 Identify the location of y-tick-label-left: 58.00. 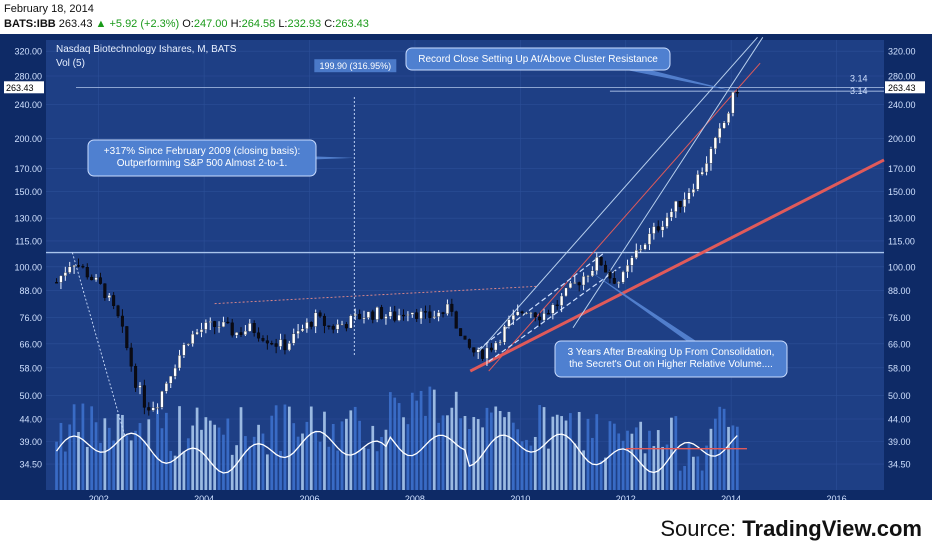
(30, 368).